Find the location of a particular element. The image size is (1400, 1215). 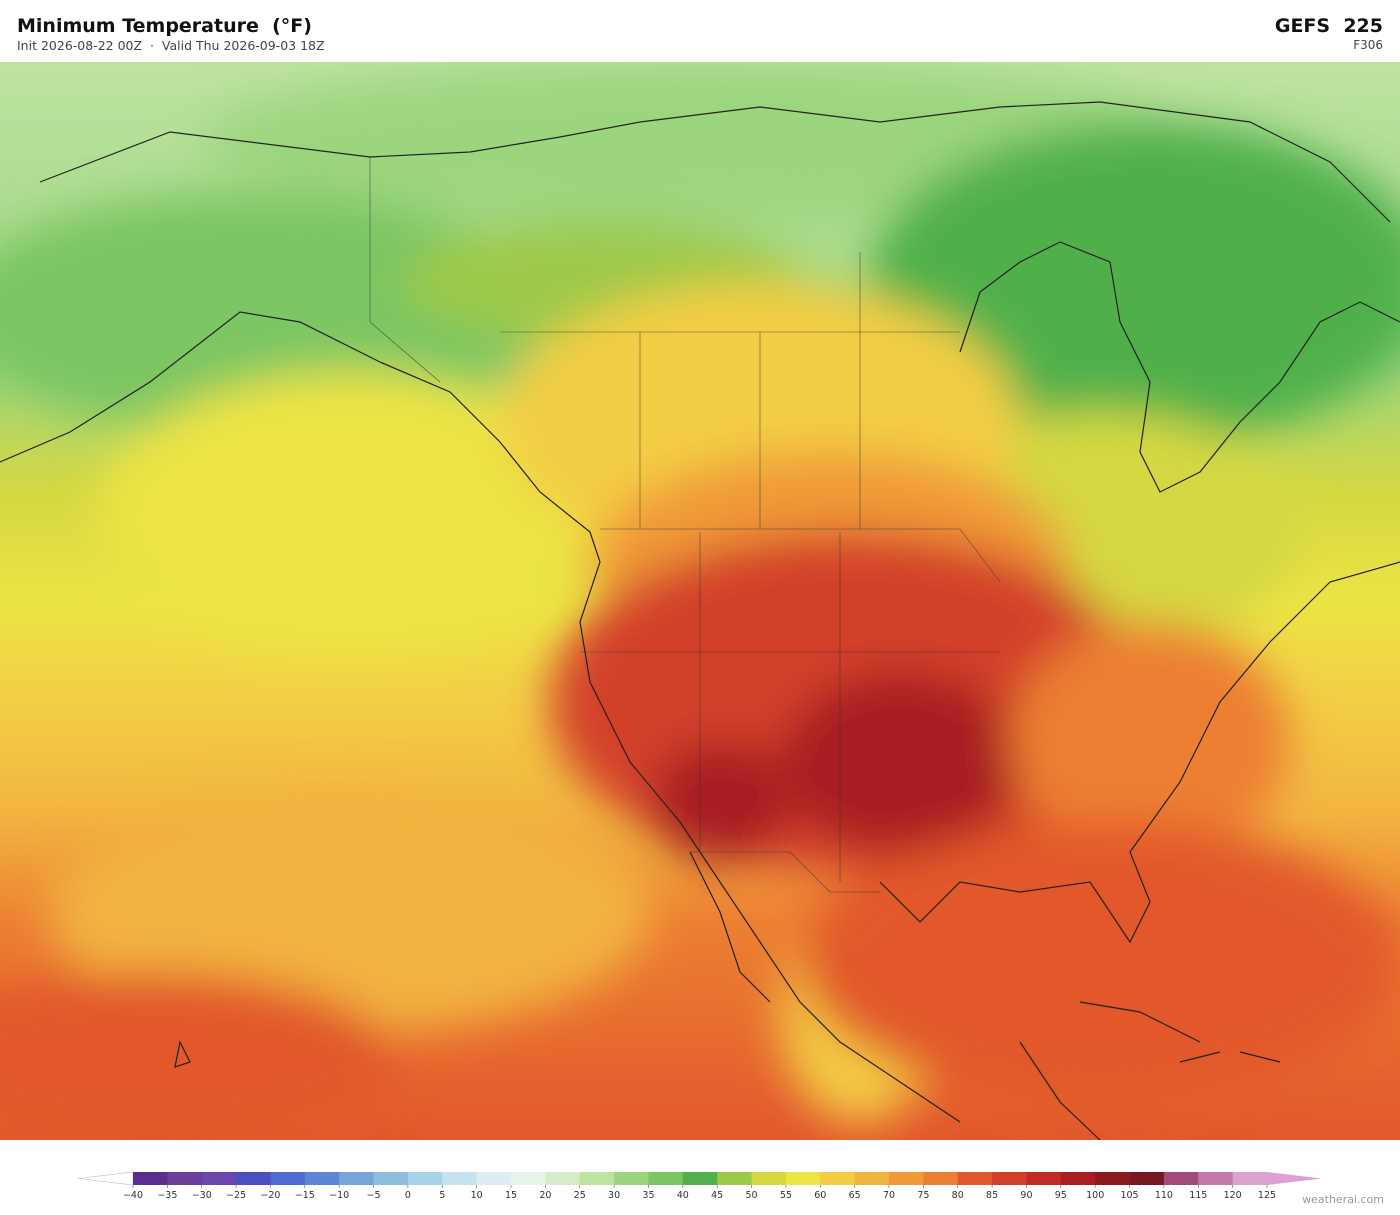

colorbar-tick-label: −15 is located at coordinates (305, 1195).